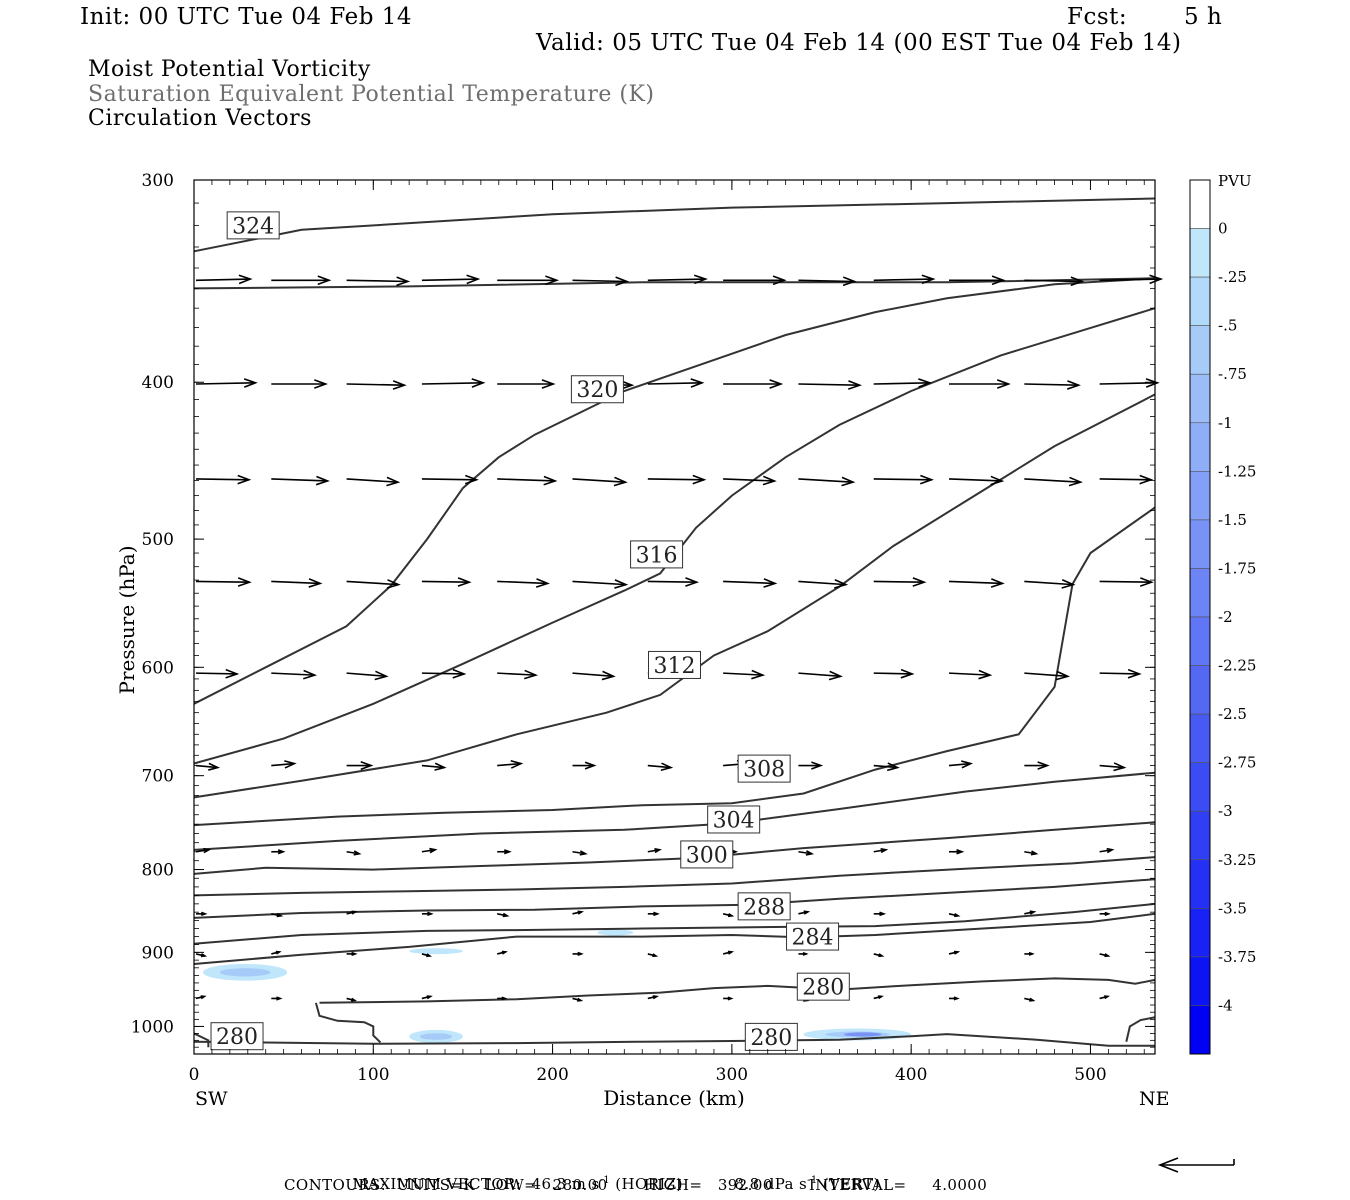  Describe the element at coordinates (1154, 1099) in the screenshot. I see `ne-label: NE` at that location.